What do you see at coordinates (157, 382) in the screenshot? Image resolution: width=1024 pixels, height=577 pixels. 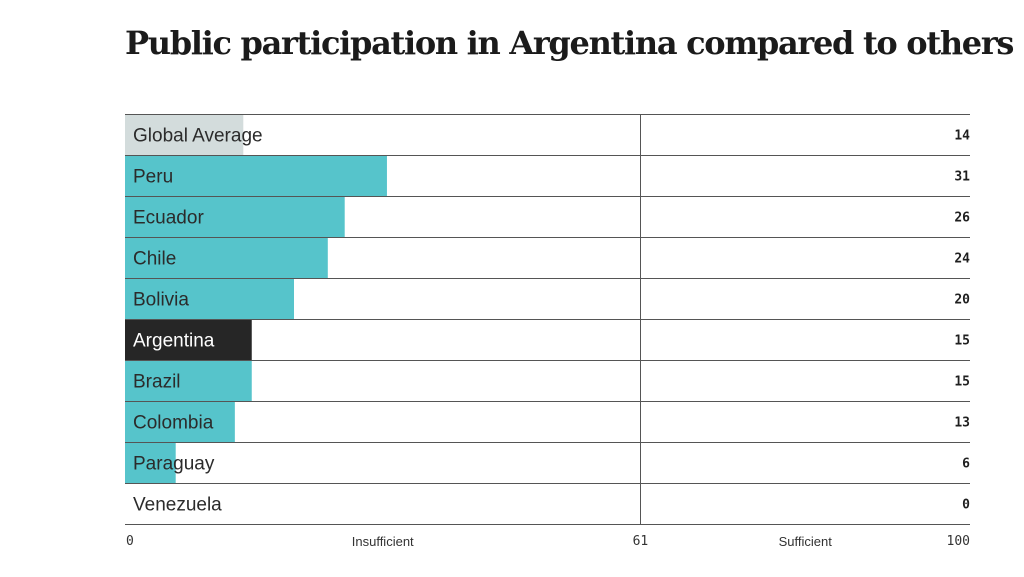 I see `category-label: Brazil` at bounding box center [157, 382].